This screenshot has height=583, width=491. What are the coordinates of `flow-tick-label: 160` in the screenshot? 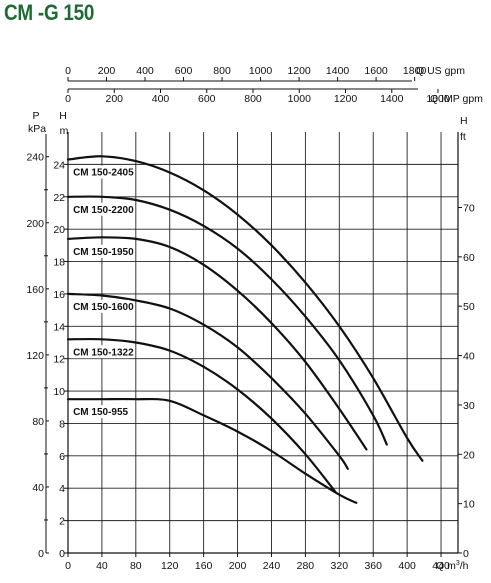 It's located at (204, 566).